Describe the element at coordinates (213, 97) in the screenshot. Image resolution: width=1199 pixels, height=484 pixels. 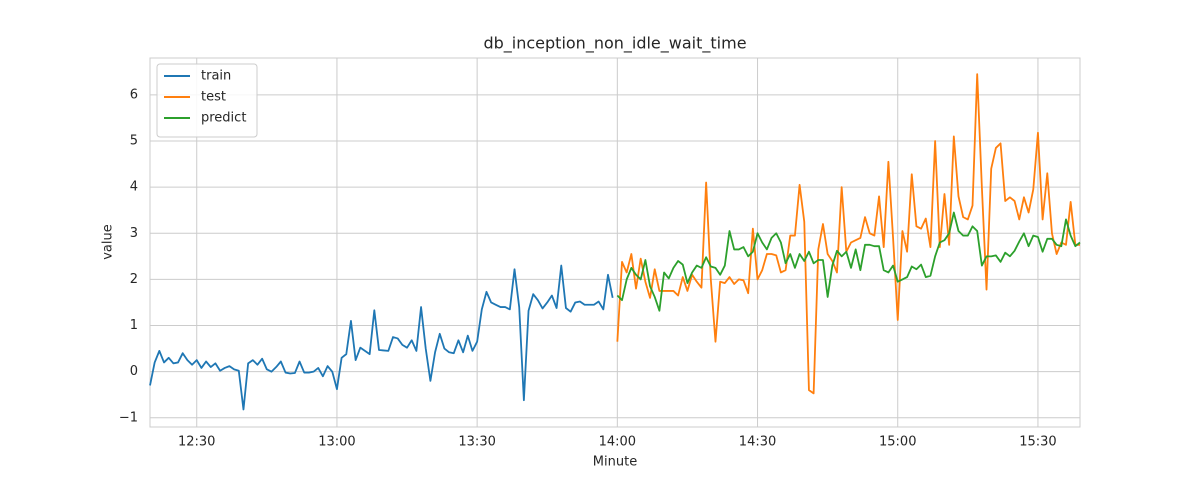
I see `legend-label: test` at that location.